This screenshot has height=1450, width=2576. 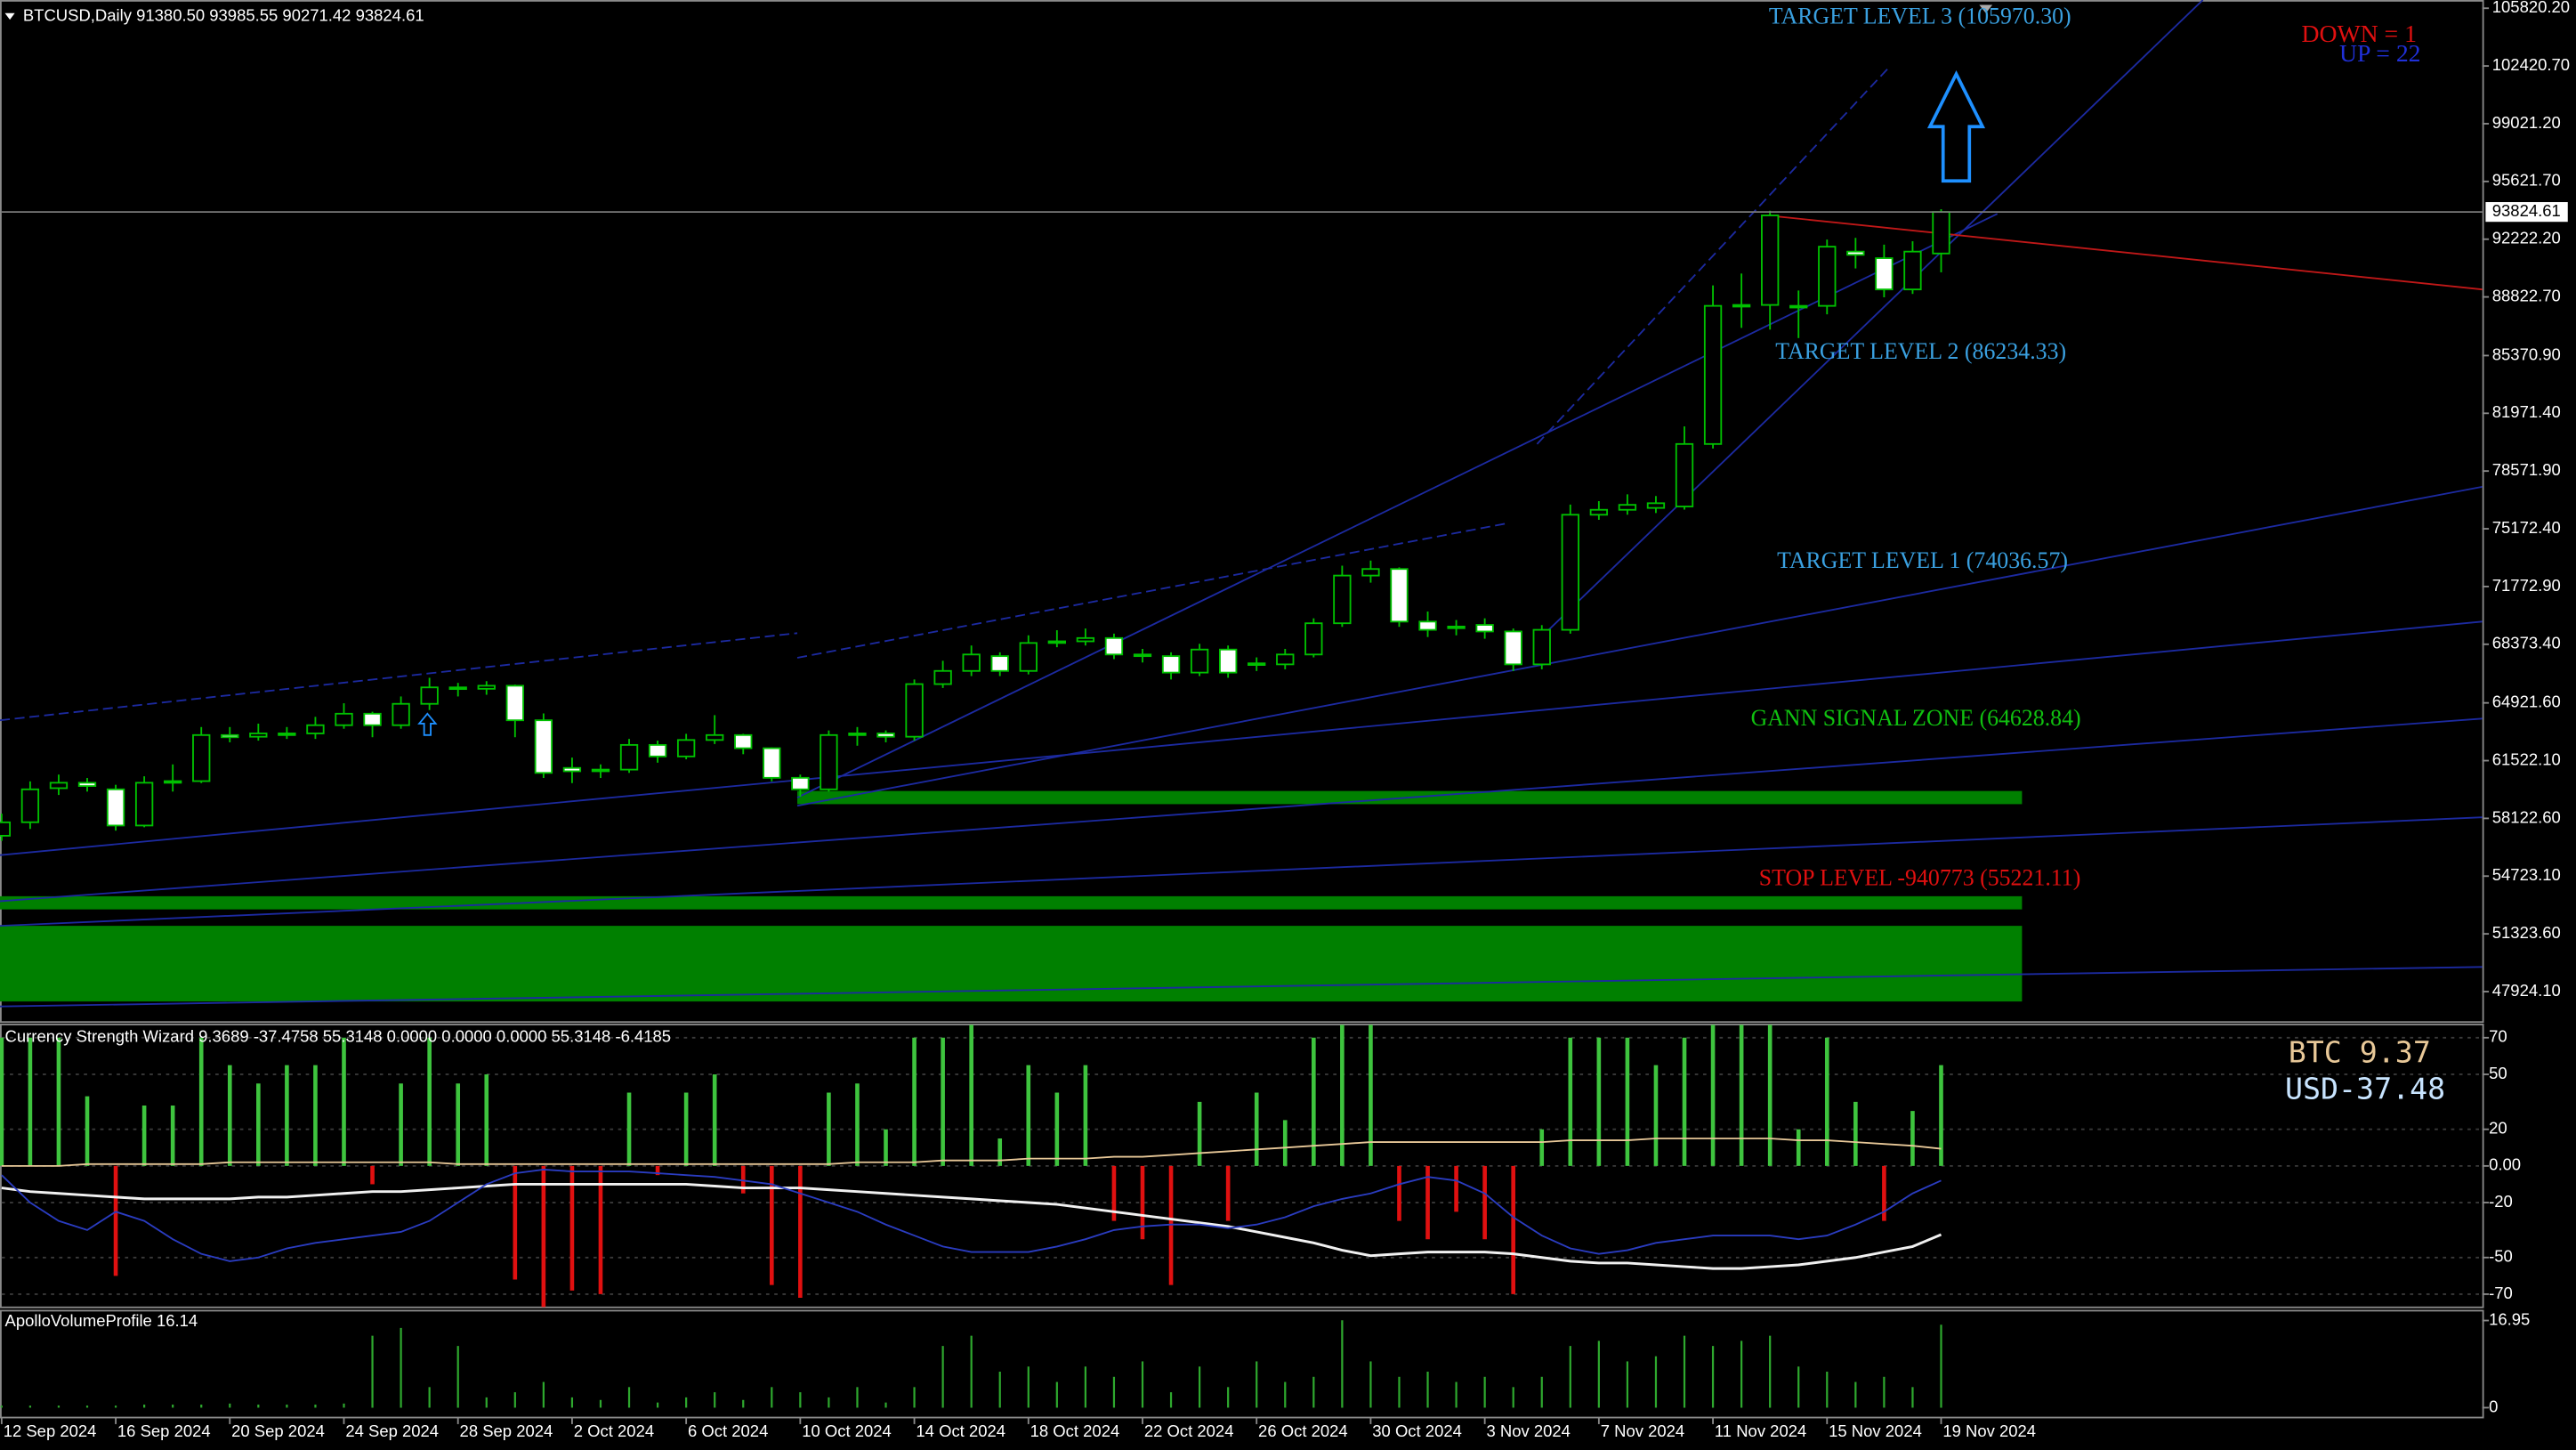 I want to click on x-tick-label: 3 Nov 2024, so click(x=1528, y=1431).